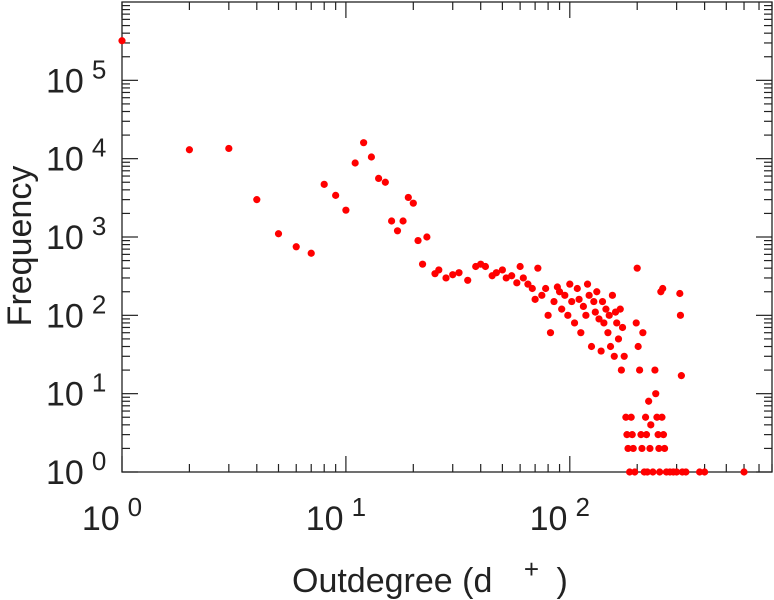 The height and width of the screenshot is (600, 774). Describe the element at coordinates (99, 226) in the screenshot. I see `y-tick-exponent: 3` at that location.